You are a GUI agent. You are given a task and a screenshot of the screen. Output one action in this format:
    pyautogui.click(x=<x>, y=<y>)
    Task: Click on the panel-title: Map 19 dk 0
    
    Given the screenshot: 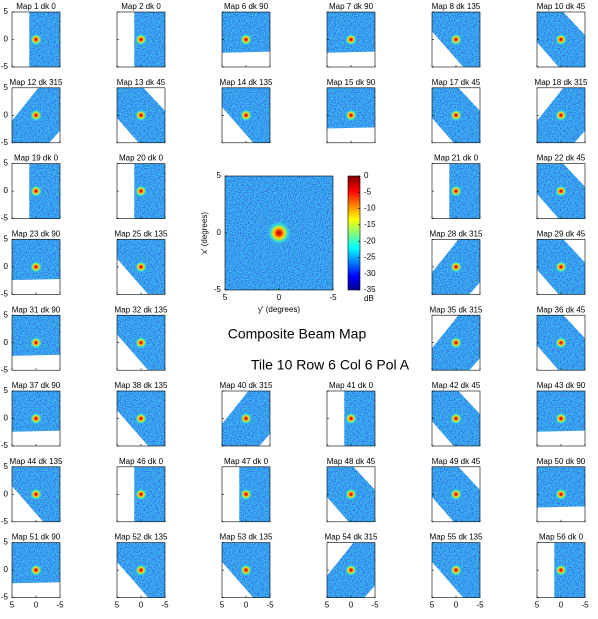 What is the action you would take?
    pyautogui.click(x=36, y=158)
    